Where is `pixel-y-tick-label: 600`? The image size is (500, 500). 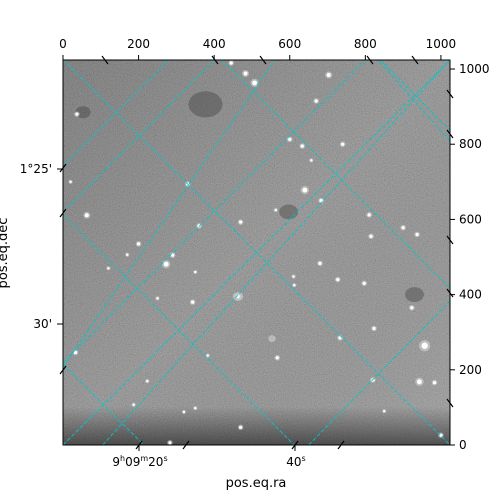
pixel-y-tick-label: 600 is located at coordinates (470, 219).